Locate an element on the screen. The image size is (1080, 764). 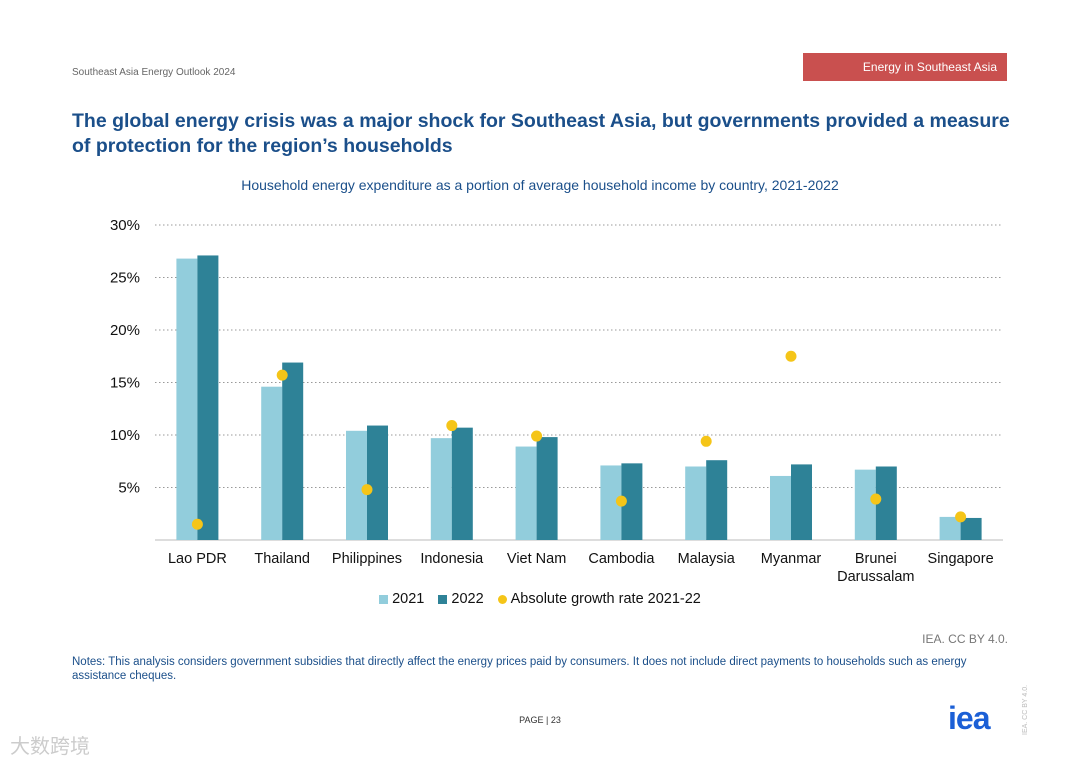
x-category-label: Darussalam is located at coordinates (875, 577).